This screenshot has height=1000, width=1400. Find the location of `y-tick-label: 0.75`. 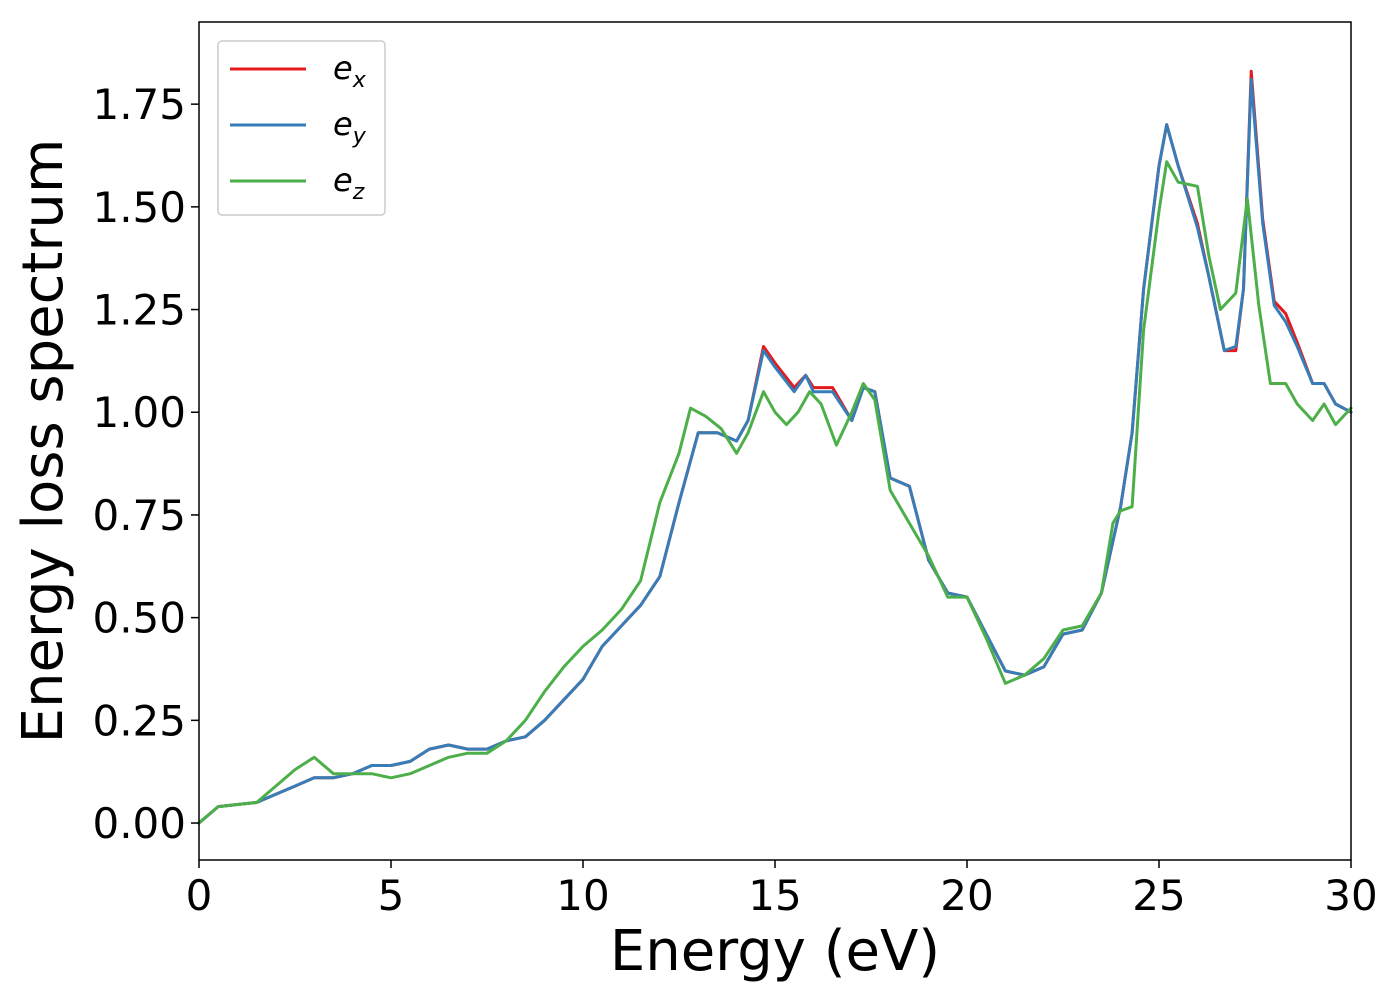

y-tick-label: 0.75 is located at coordinates (139, 515).